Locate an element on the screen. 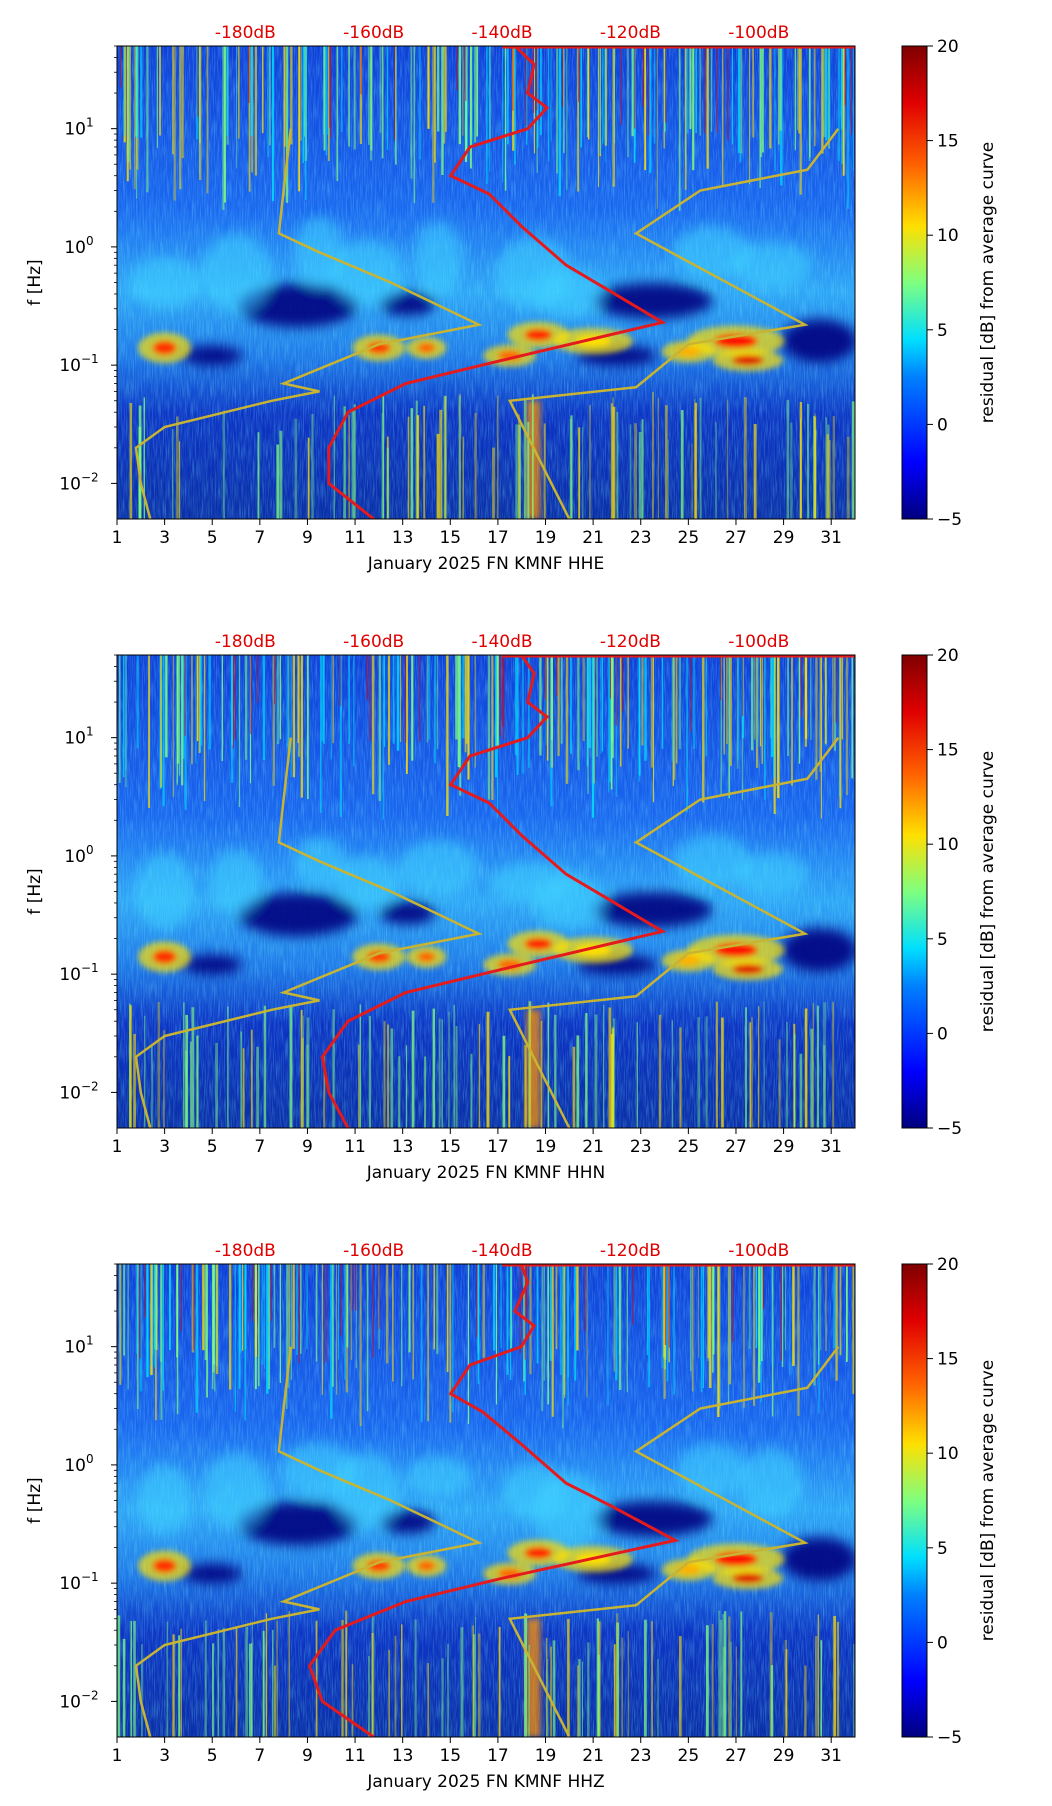  x-axis-label: January 2025 FN KMNF HHE is located at coordinates (485, 564).